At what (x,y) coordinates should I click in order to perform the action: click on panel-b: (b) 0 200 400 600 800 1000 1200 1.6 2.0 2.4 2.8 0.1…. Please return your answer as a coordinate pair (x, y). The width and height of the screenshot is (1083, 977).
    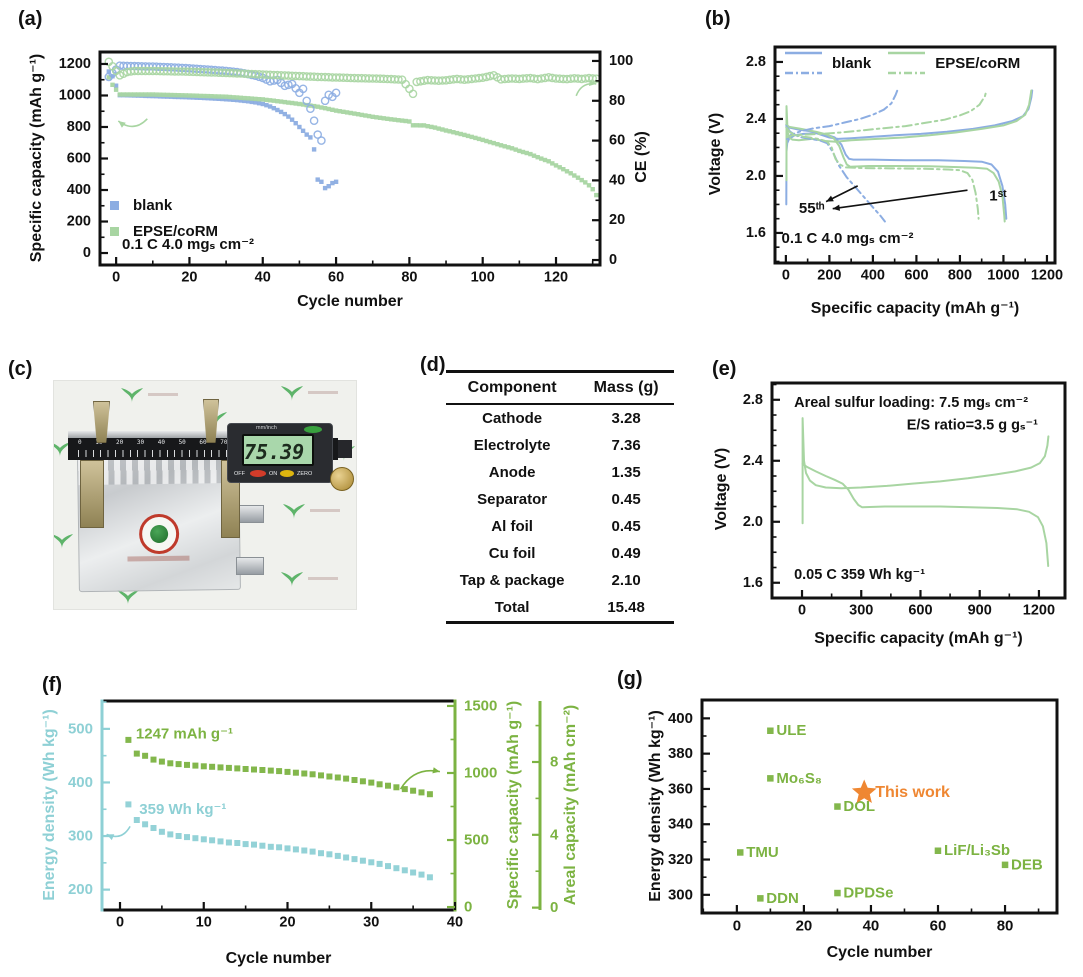
    Looking at the image, I should click on (891, 167).